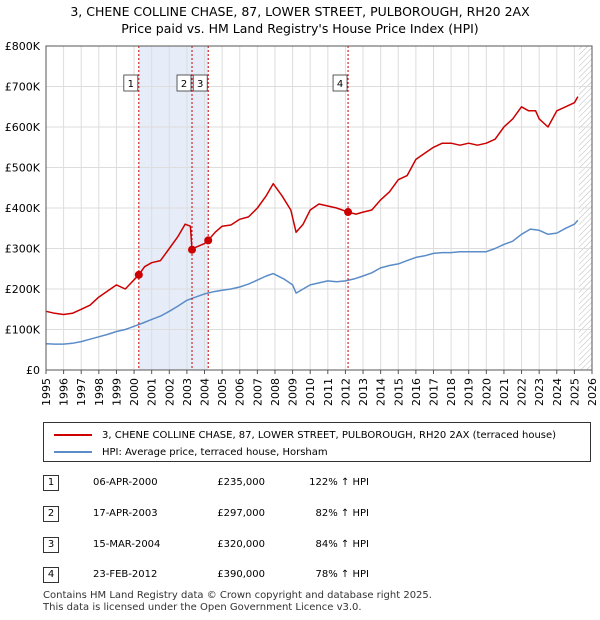  Describe the element at coordinates (23, 46) in the screenshot. I see `y-tick-label: £800K` at that location.